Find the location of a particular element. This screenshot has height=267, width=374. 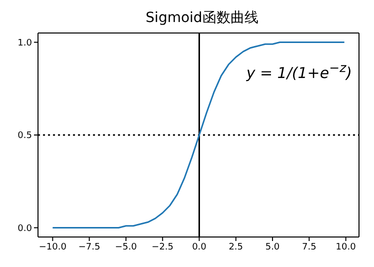

annotation: y = 1/(1+e$^{−z}$) is located at coordinates (299, 71).